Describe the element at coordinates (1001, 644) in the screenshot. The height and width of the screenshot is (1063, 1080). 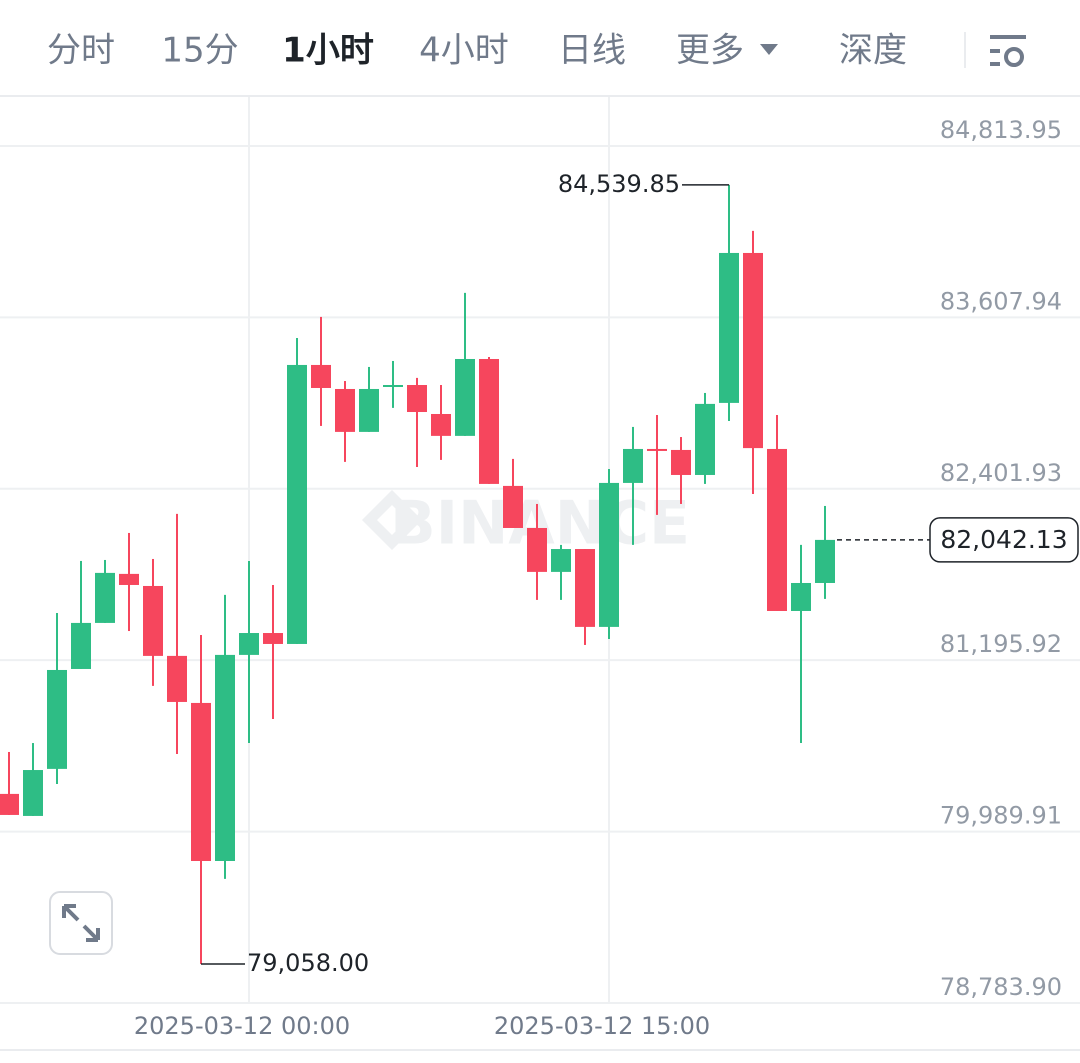
I see `y-tick-label: 81,195.92` at that location.